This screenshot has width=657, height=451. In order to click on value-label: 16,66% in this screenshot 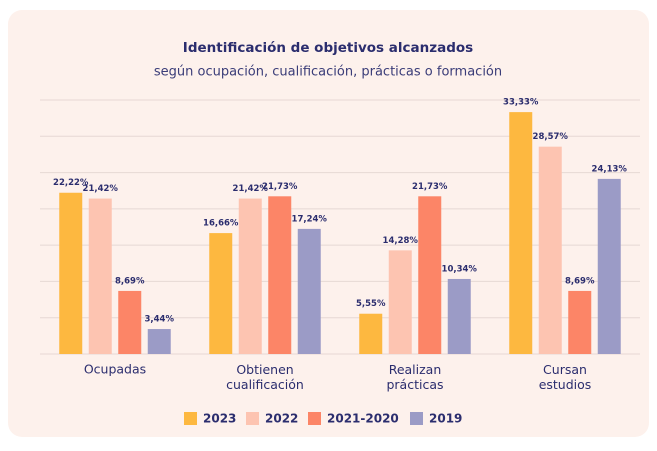, I will do `click(221, 224)`.